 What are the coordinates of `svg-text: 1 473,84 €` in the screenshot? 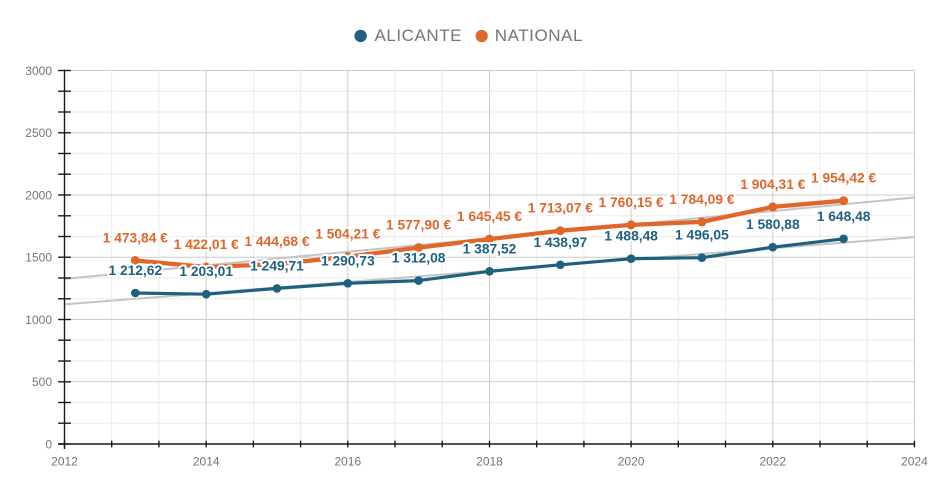 It's located at (136, 238).